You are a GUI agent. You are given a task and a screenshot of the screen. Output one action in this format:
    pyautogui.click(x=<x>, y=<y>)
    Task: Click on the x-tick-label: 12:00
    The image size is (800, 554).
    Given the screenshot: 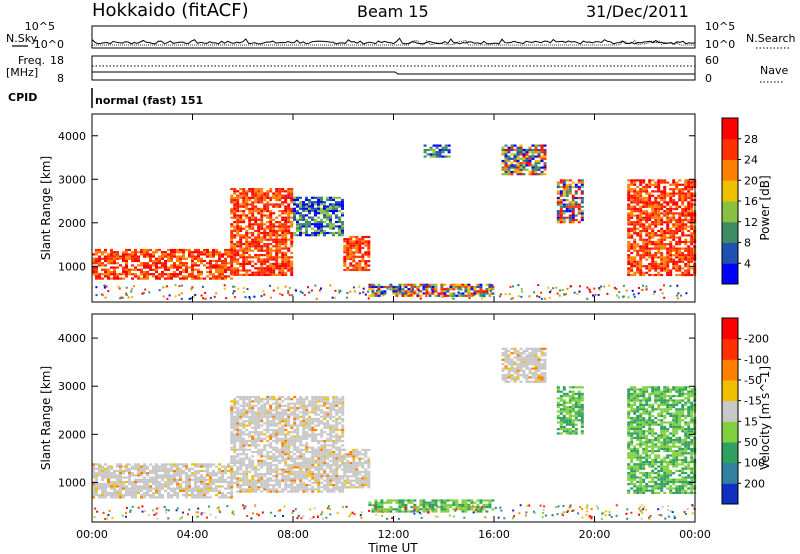 What is the action you would take?
    pyautogui.click(x=394, y=534)
    